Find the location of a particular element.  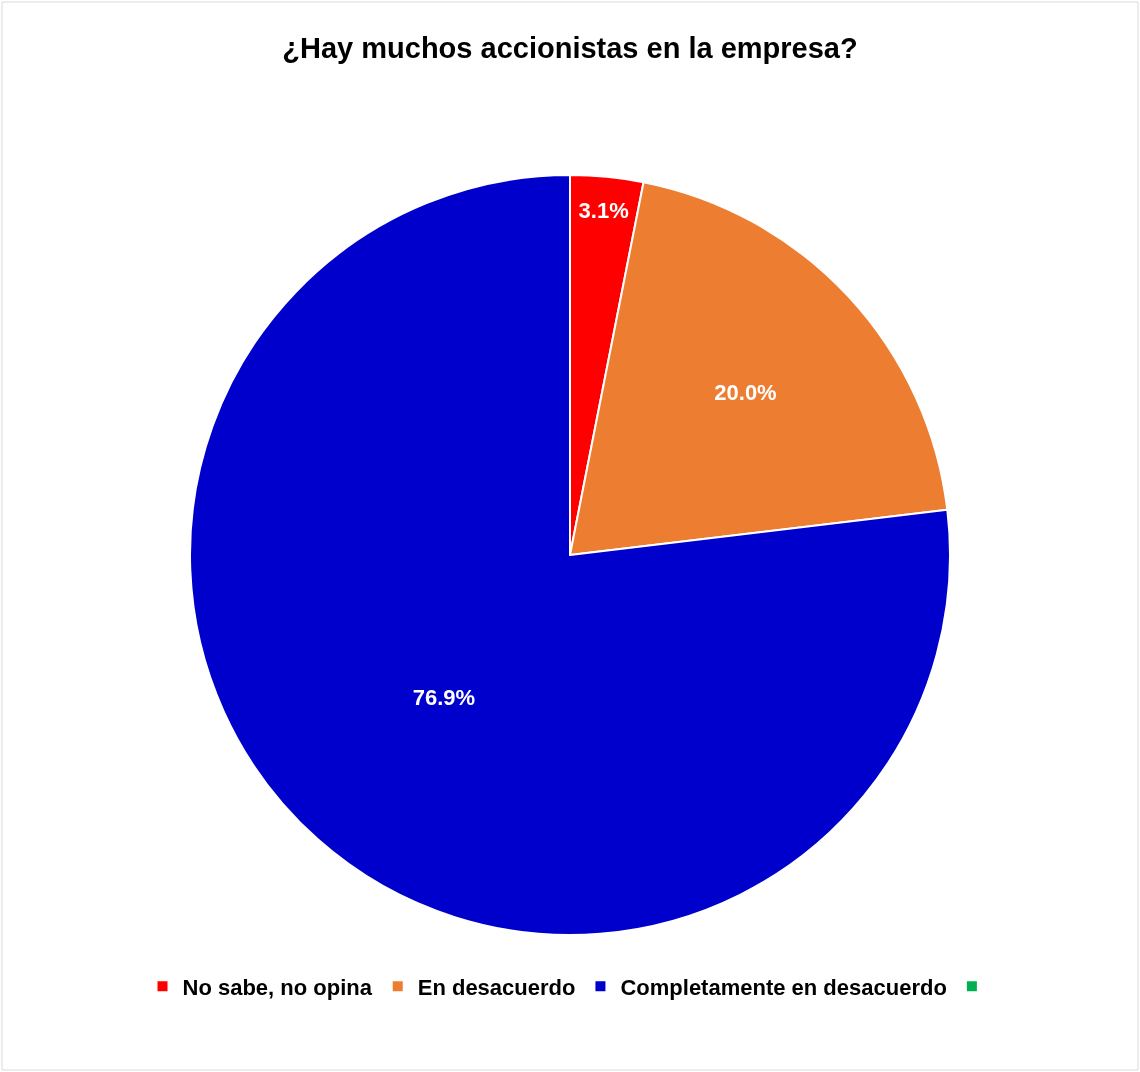

data-label: 20.0% is located at coordinates (745, 392).